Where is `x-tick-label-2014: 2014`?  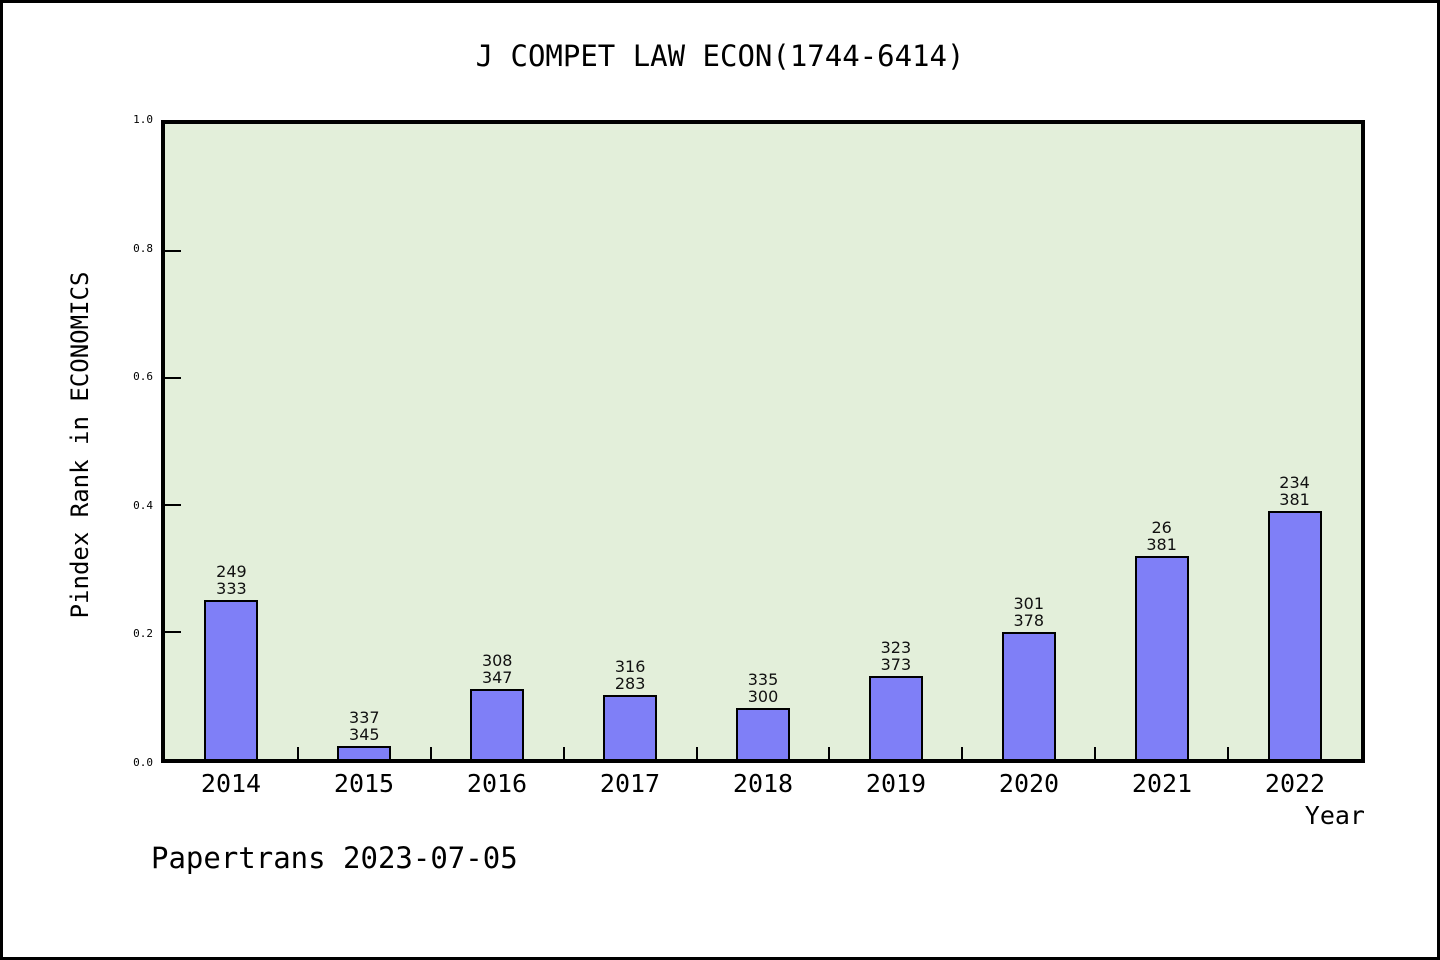
x-tick-label-2014: 2014 is located at coordinates (231, 783).